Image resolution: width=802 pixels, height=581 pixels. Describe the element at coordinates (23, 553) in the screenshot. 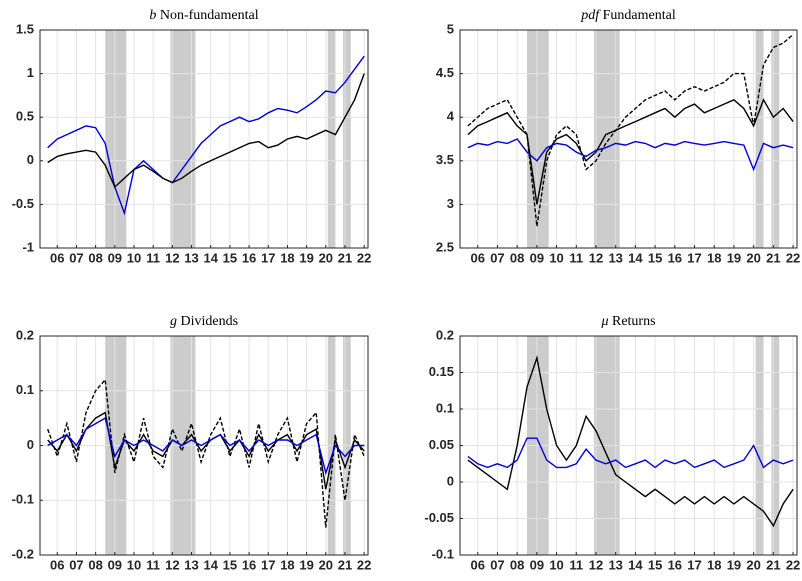

I see `y-tick-label: -0.2` at that location.